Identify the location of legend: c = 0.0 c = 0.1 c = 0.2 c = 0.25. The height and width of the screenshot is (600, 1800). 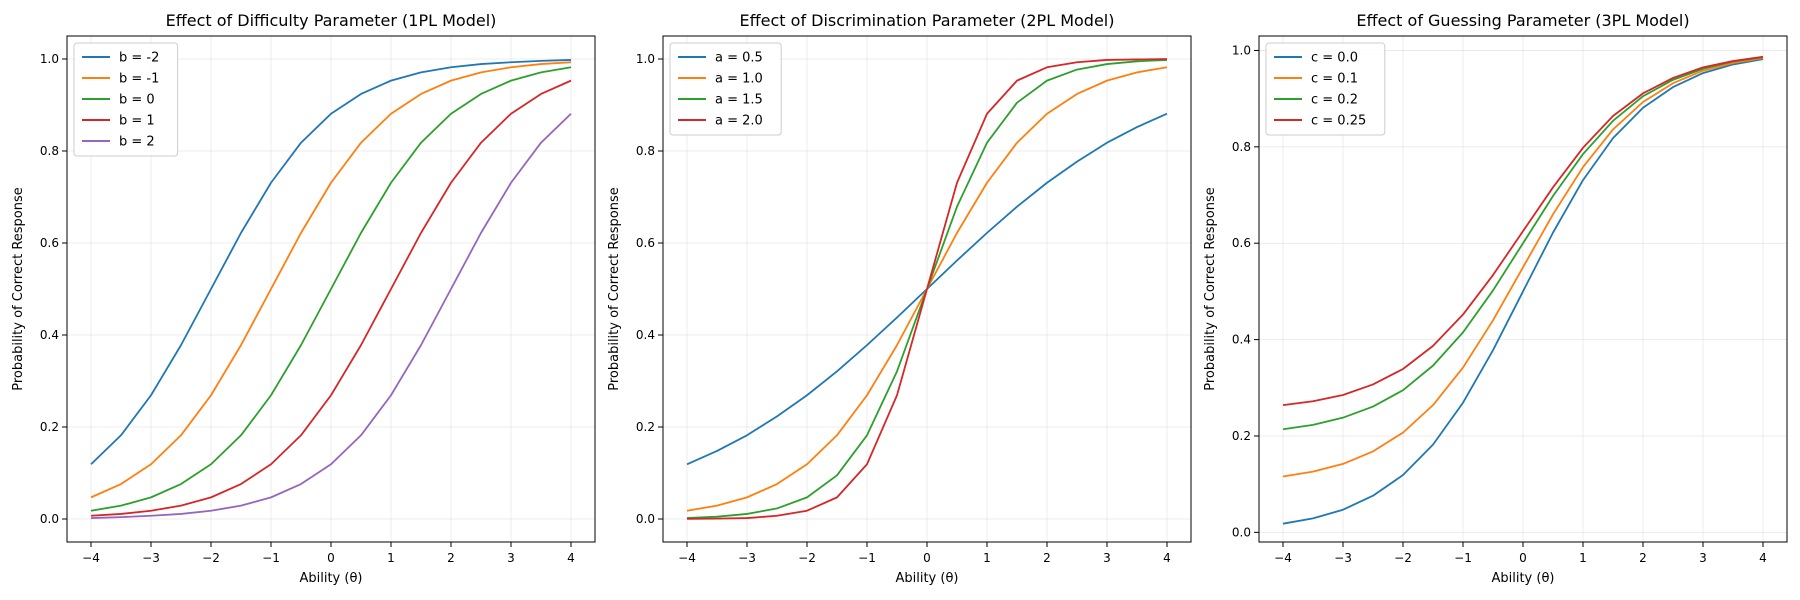
(1325, 89).